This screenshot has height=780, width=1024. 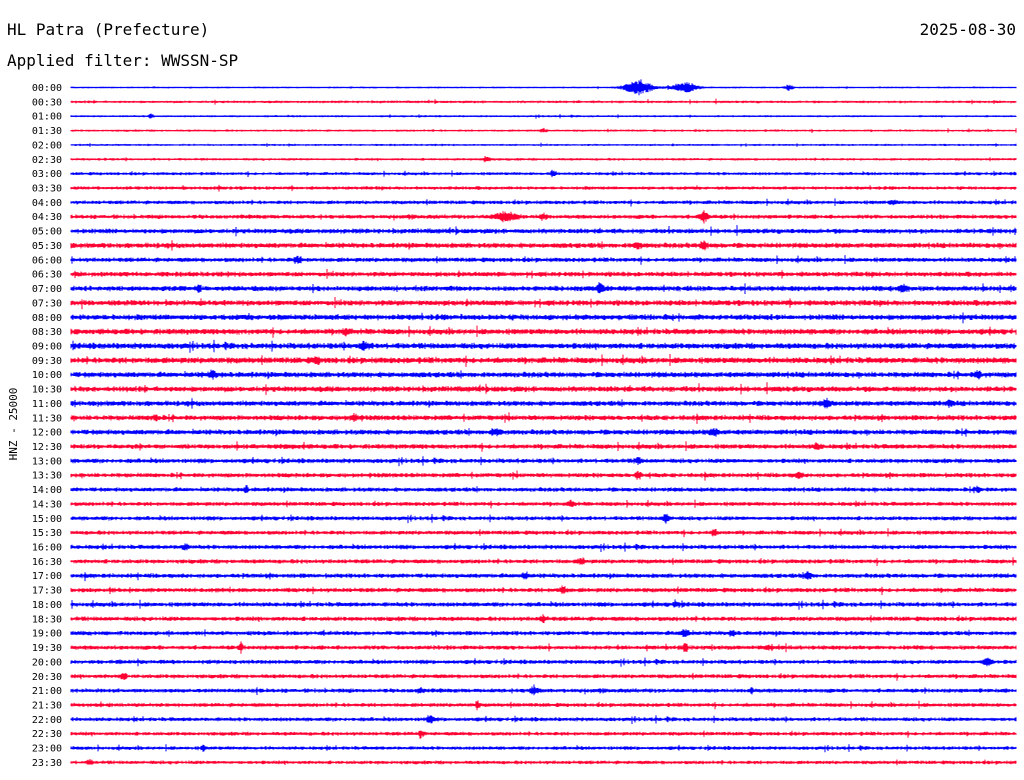 What do you see at coordinates (47, 217) in the screenshot?
I see `time-tick-label: 04:30` at bounding box center [47, 217].